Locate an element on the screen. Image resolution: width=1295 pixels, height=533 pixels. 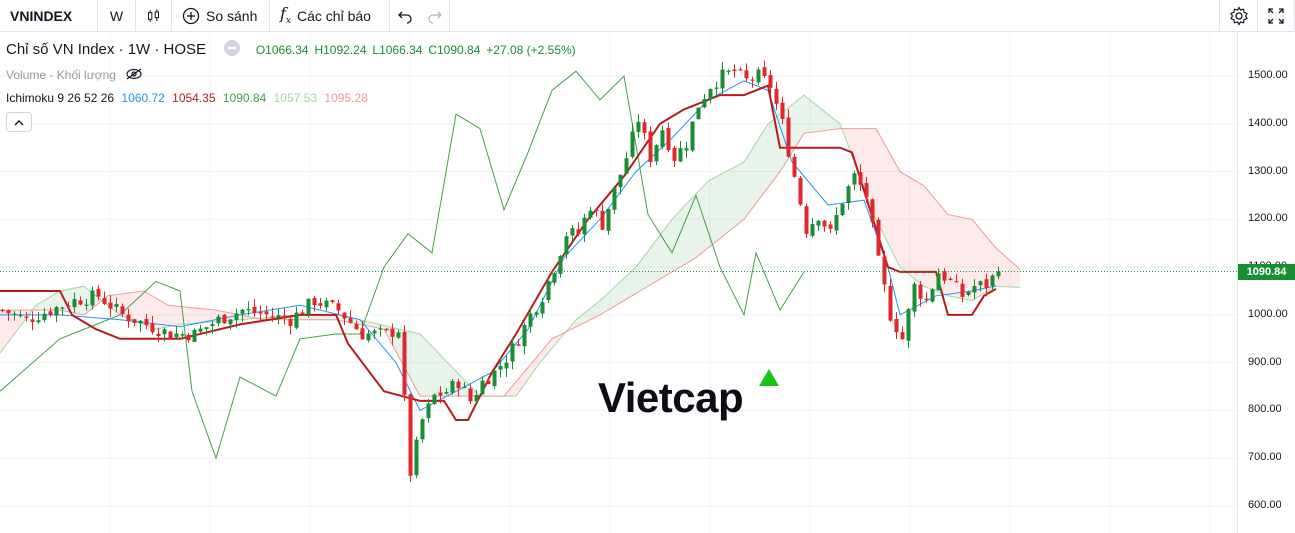
price-tick-label: 800.00 is located at coordinates (1265, 409).